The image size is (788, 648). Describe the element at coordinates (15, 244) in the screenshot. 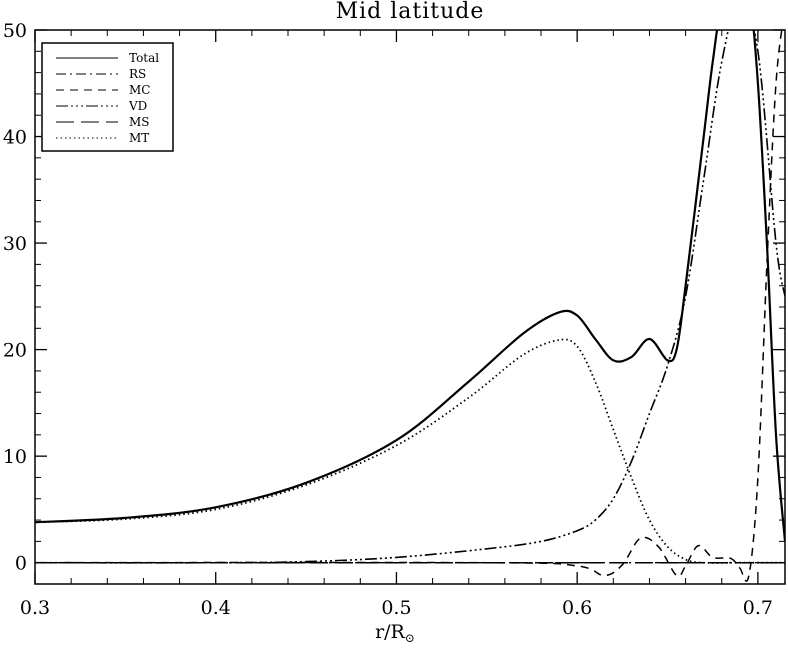

I see `y-tick-label: 30` at that location.